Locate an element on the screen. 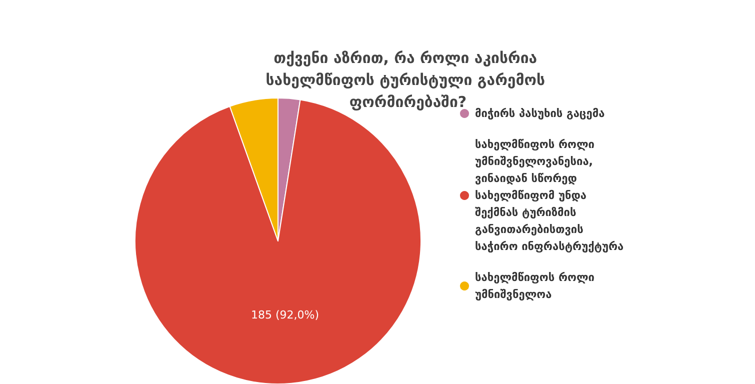 This screenshot has height=384, width=755. data-label: 185 (92,0%) is located at coordinates (284, 315).